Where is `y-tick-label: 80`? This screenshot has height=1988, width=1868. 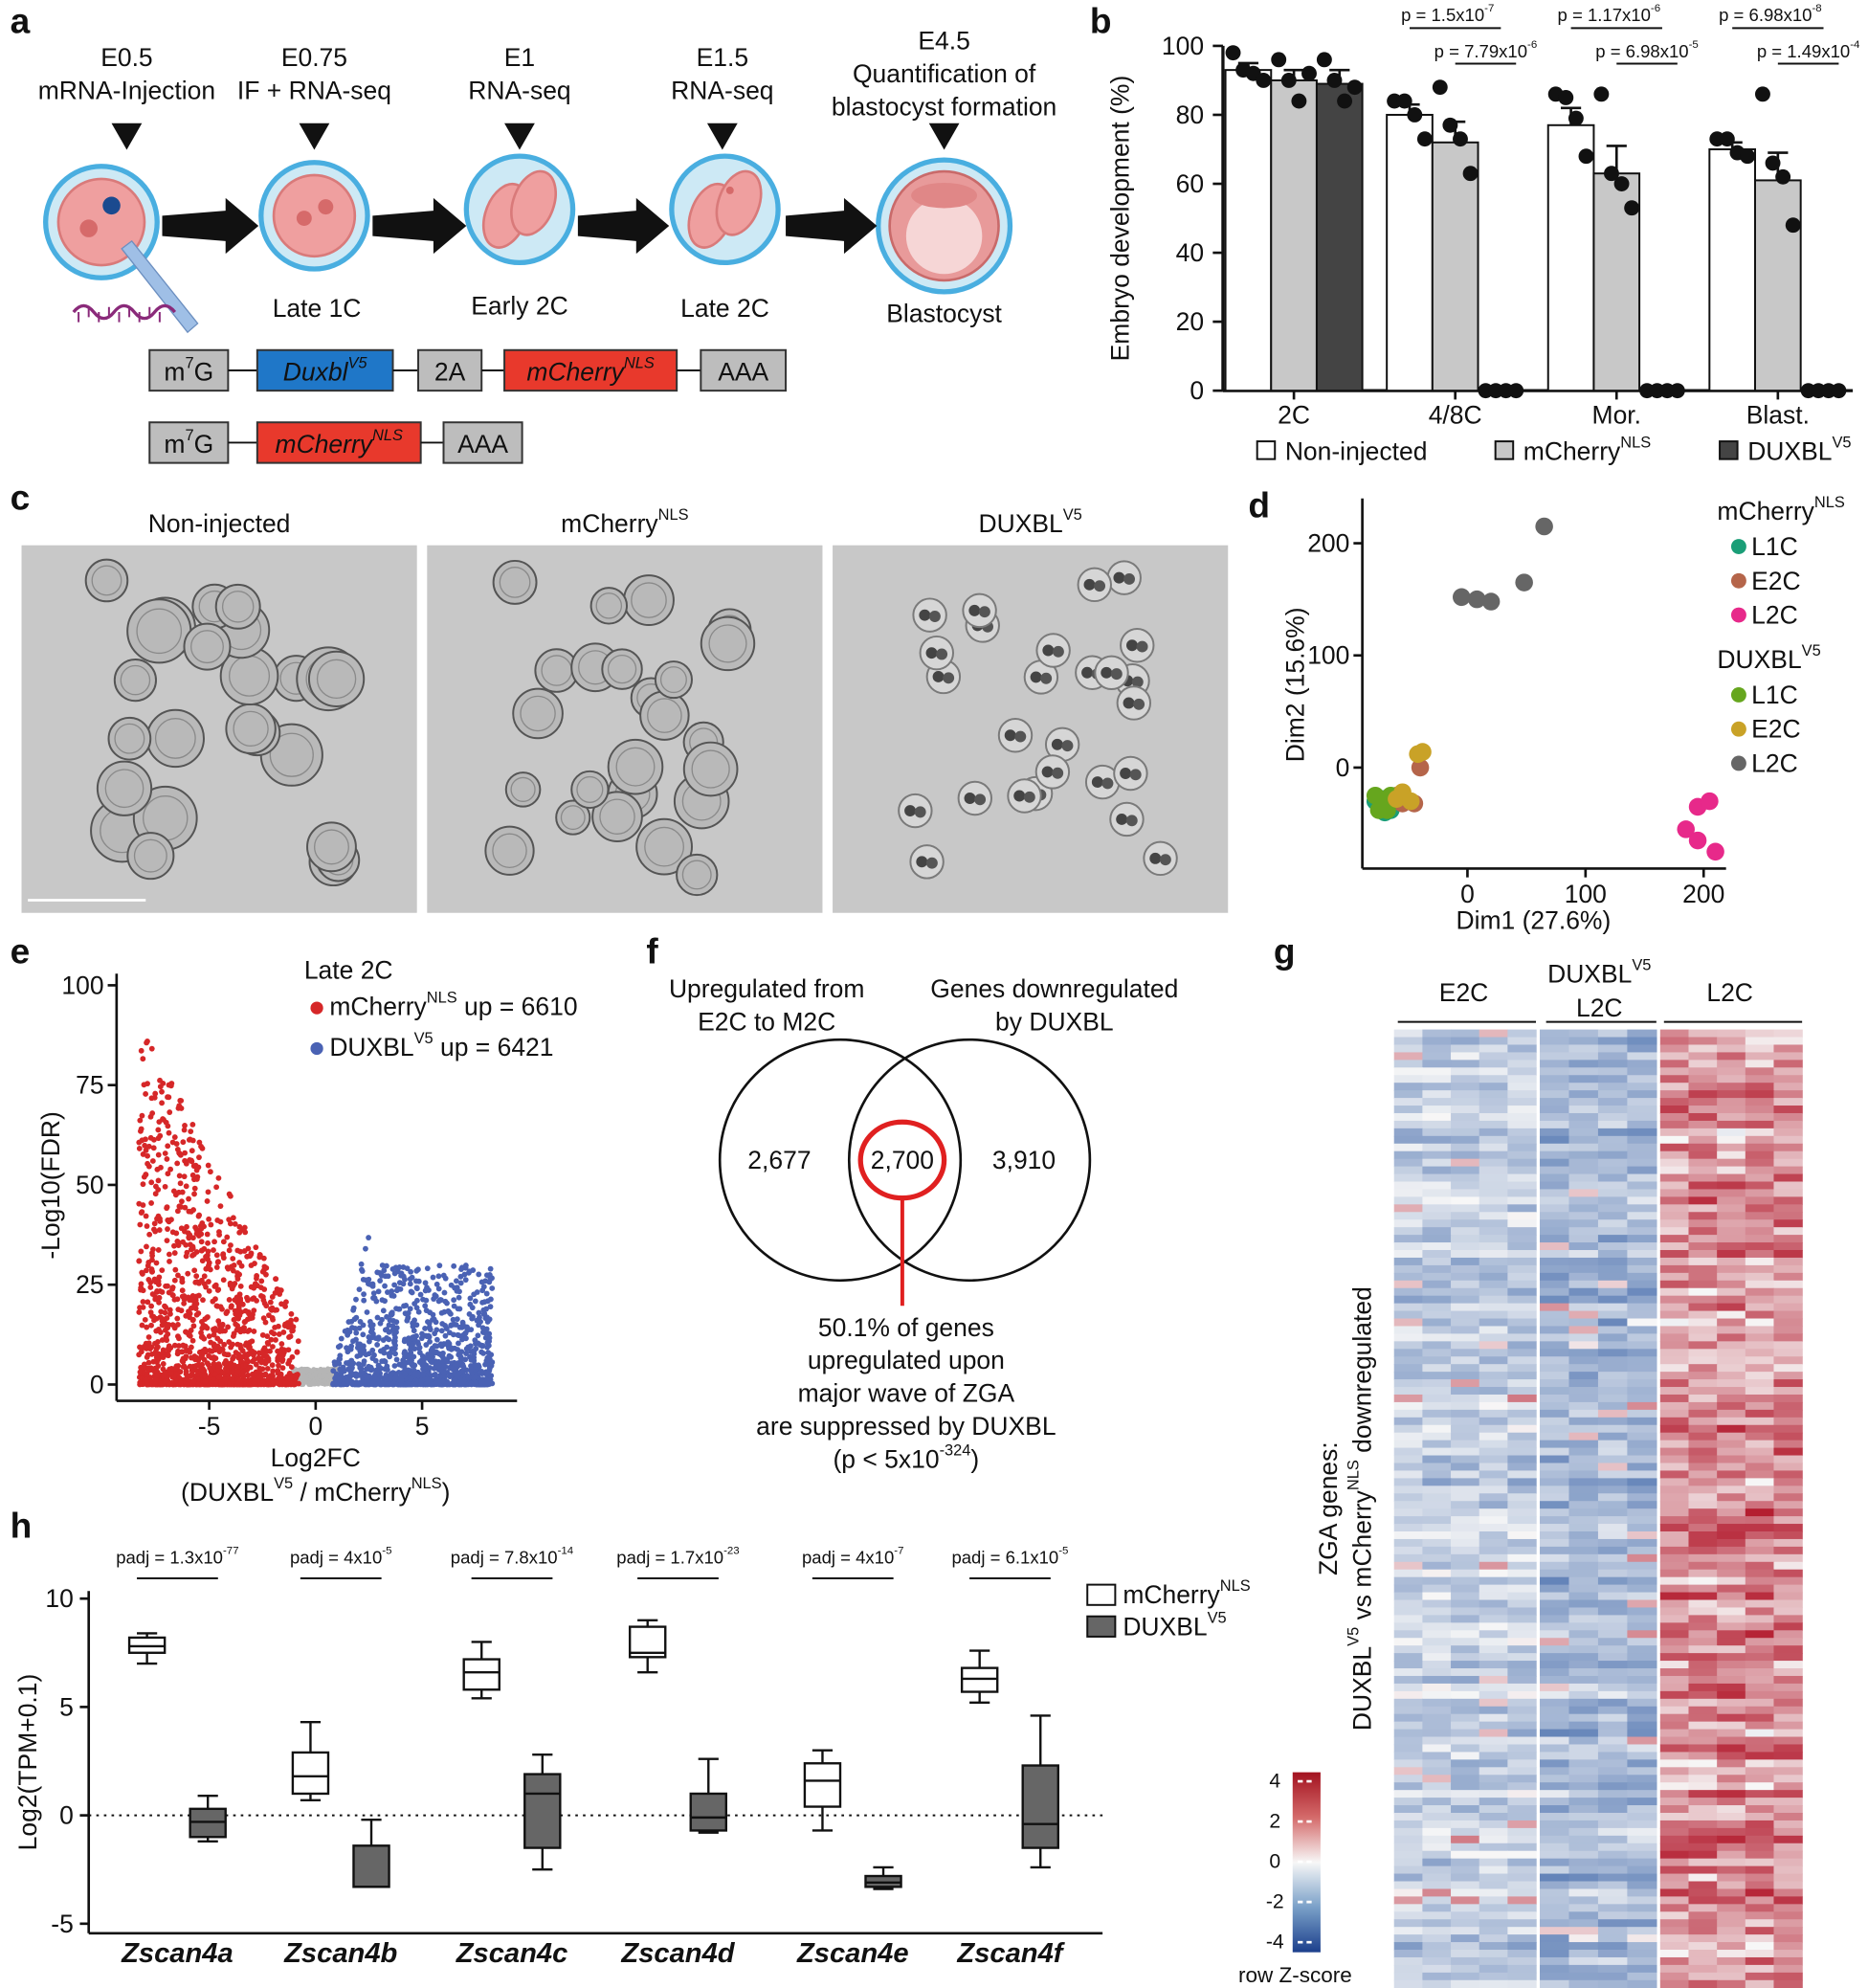
y-tick-label: 80 is located at coordinates (1190, 115).